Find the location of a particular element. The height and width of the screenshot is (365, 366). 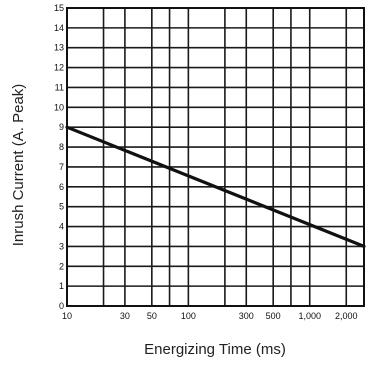

y-tick-label-14: 14 is located at coordinates (59, 28).